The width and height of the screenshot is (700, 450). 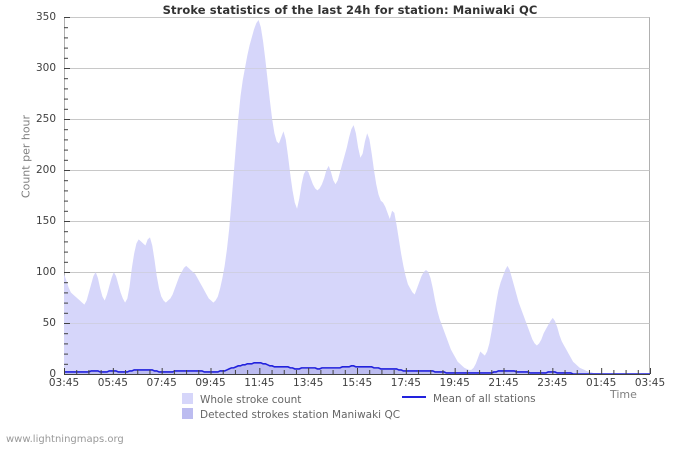 I want to click on x-tick-label: 01:45, so click(x=601, y=383).